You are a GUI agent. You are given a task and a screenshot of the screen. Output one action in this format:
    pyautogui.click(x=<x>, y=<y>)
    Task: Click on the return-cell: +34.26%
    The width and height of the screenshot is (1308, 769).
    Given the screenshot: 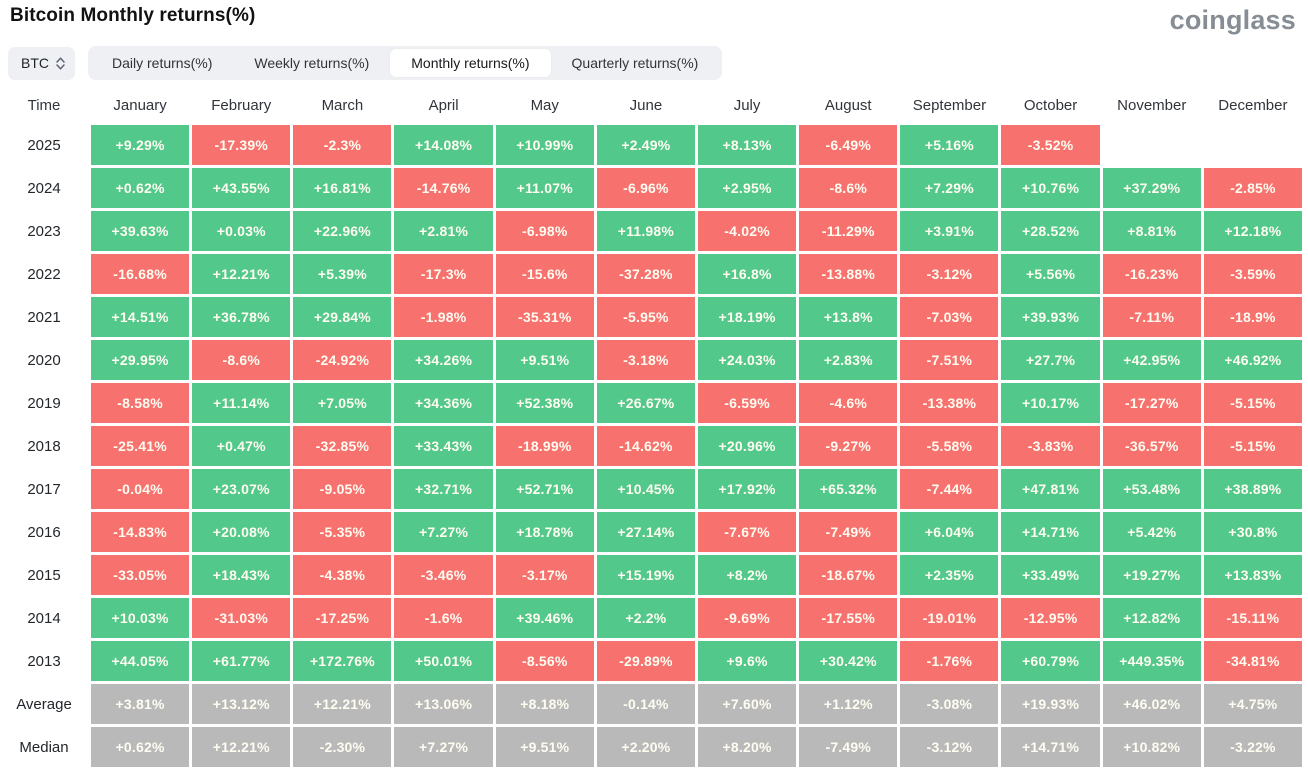 What is the action you would take?
    pyautogui.click(x=443, y=360)
    